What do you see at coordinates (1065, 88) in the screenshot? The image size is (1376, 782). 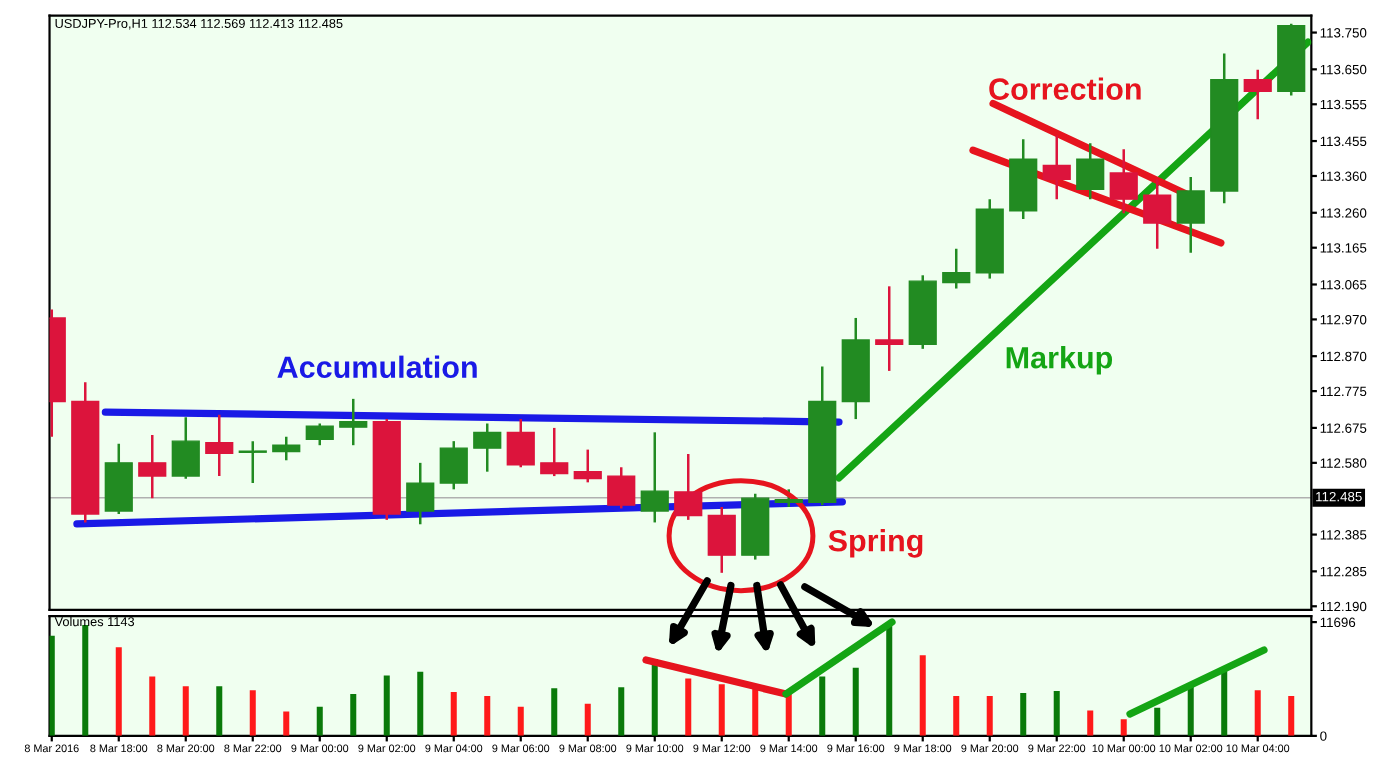 I see `annotation: Correction` at bounding box center [1065, 88].